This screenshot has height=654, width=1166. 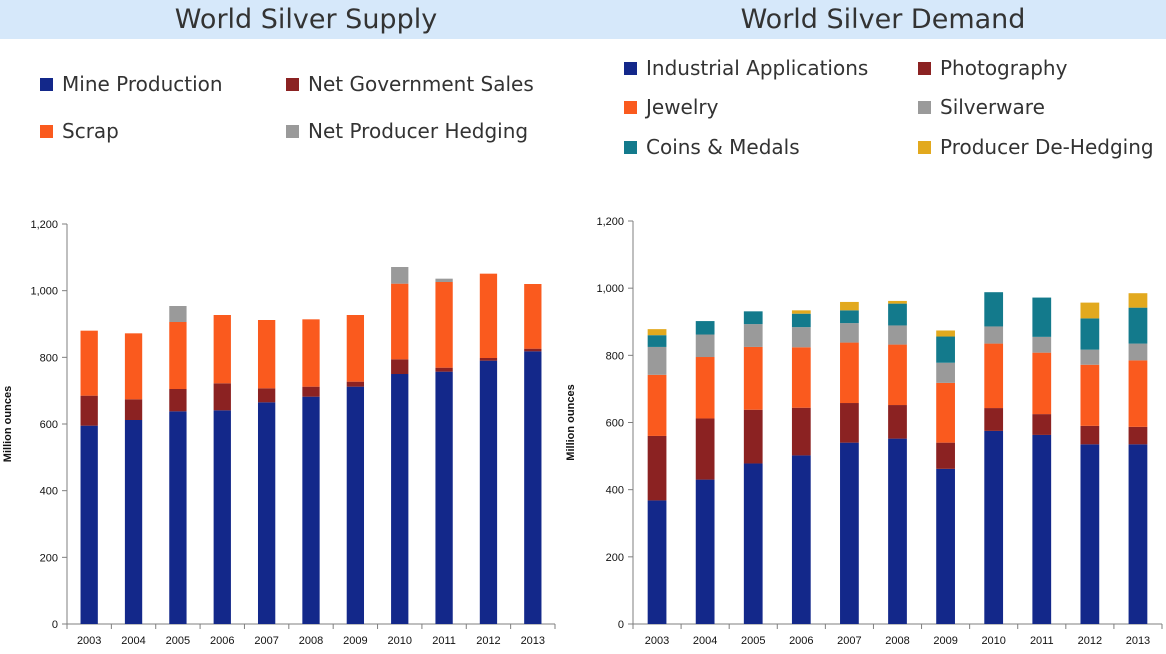 I want to click on demand-legend-coins-medals: Coins & Medals, so click(x=712, y=147).